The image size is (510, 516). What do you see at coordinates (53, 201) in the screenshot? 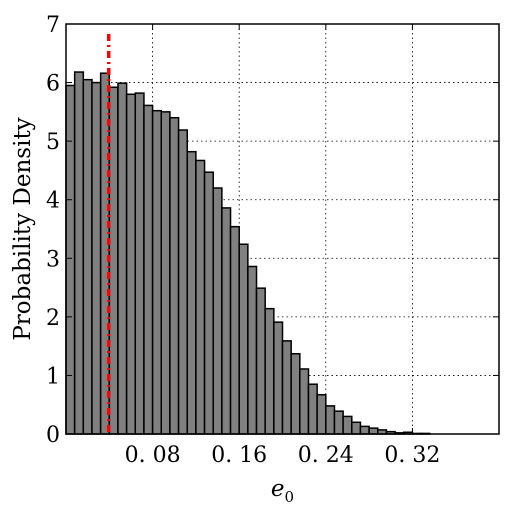
I see `y-tick-label-4: 4` at bounding box center [53, 201].